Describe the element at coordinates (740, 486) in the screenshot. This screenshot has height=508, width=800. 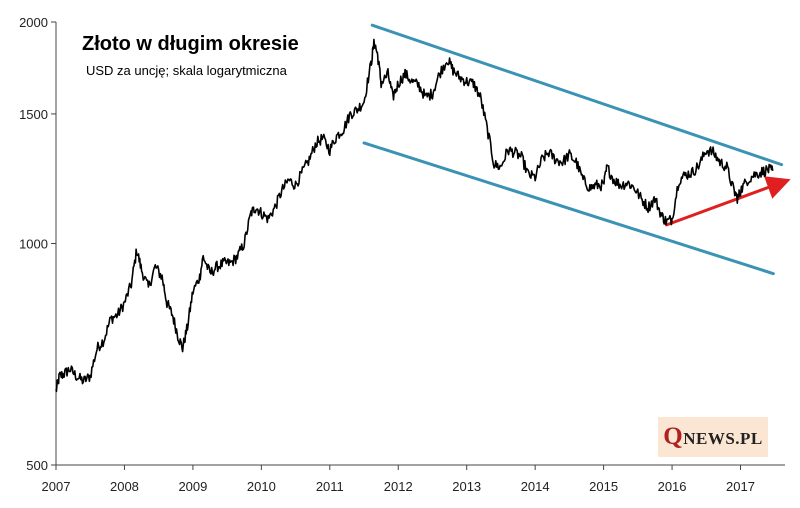
I see `x-tick-label: 2017` at that location.